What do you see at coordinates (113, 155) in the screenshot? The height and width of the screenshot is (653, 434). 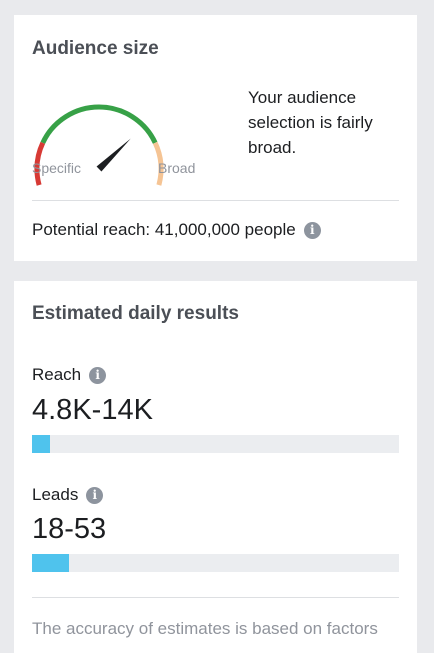 I see `gauge-needle` at bounding box center [113, 155].